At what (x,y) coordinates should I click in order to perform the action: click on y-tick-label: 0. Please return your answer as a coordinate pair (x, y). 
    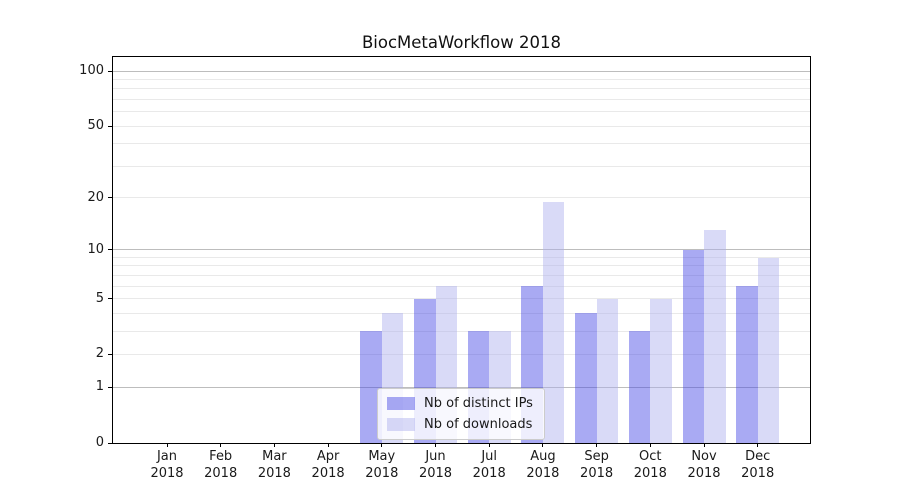
    Looking at the image, I should click on (99, 442).